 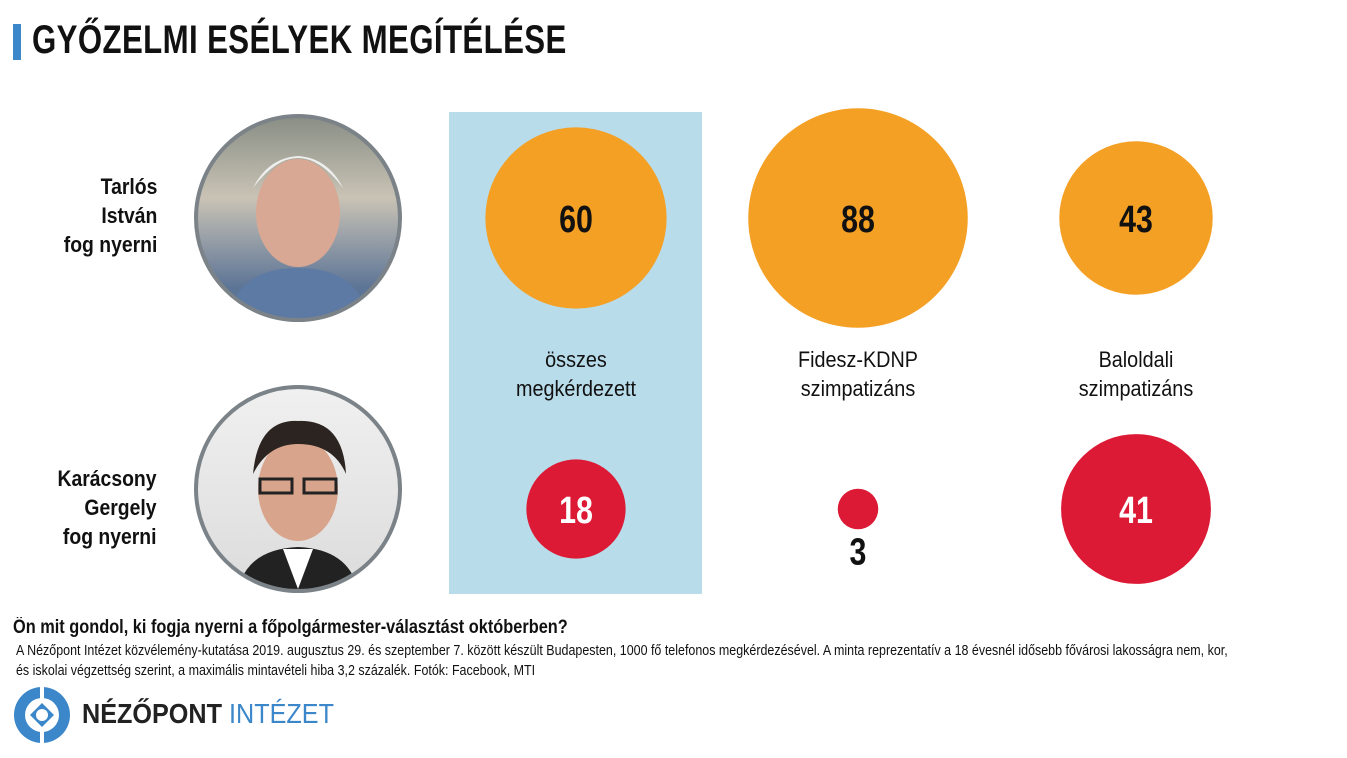 I want to click on logo-text: NÉZŐPONT INTÉZET, so click(x=208, y=714).